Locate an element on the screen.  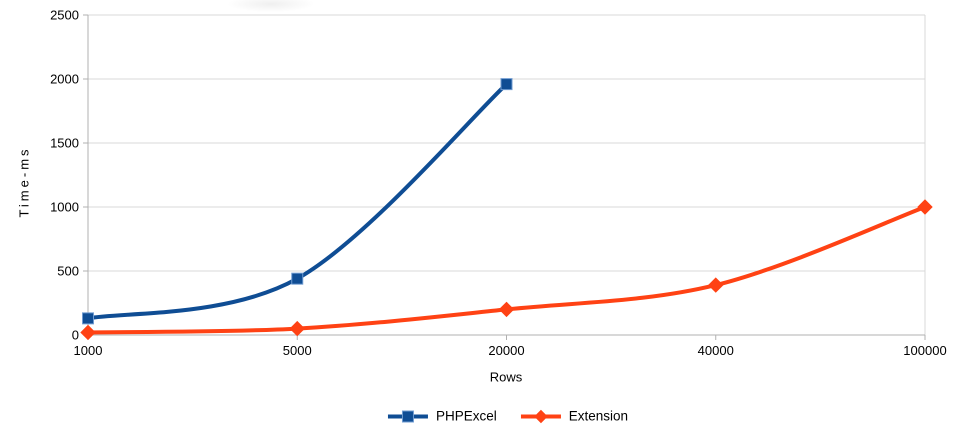
y-tick-label-1000: 1000 is located at coordinates (64, 207).